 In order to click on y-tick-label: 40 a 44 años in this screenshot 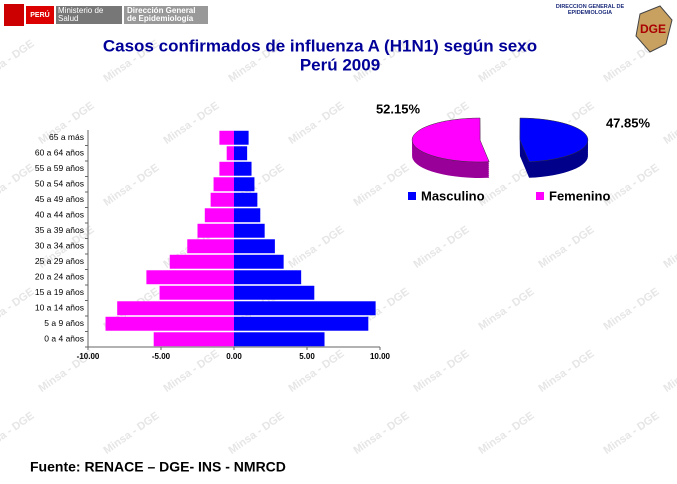, I will do `click(59, 215)`.